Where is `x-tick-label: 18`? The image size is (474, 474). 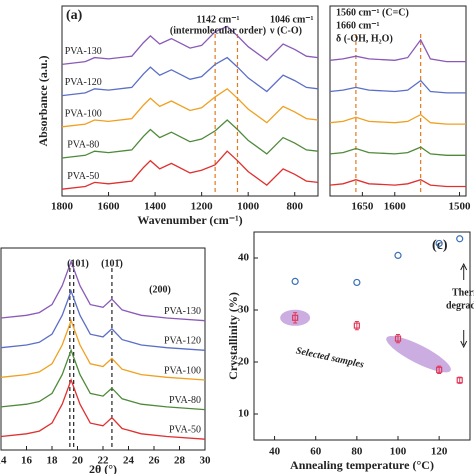
x-tick-label: 18 is located at coordinates (53, 461).